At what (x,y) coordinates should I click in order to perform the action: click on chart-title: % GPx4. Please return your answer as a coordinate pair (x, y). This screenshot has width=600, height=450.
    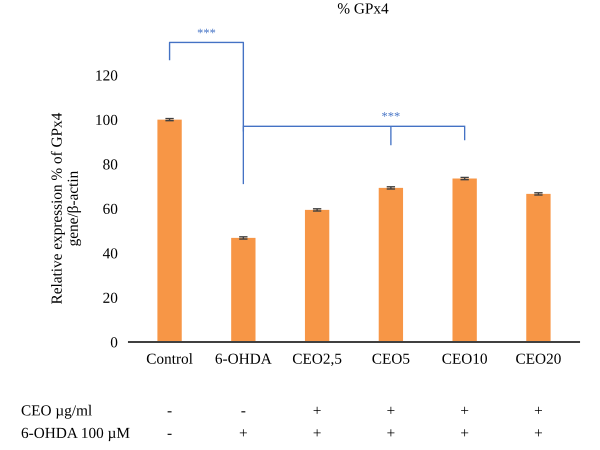
    Looking at the image, I should click on (363, 8).